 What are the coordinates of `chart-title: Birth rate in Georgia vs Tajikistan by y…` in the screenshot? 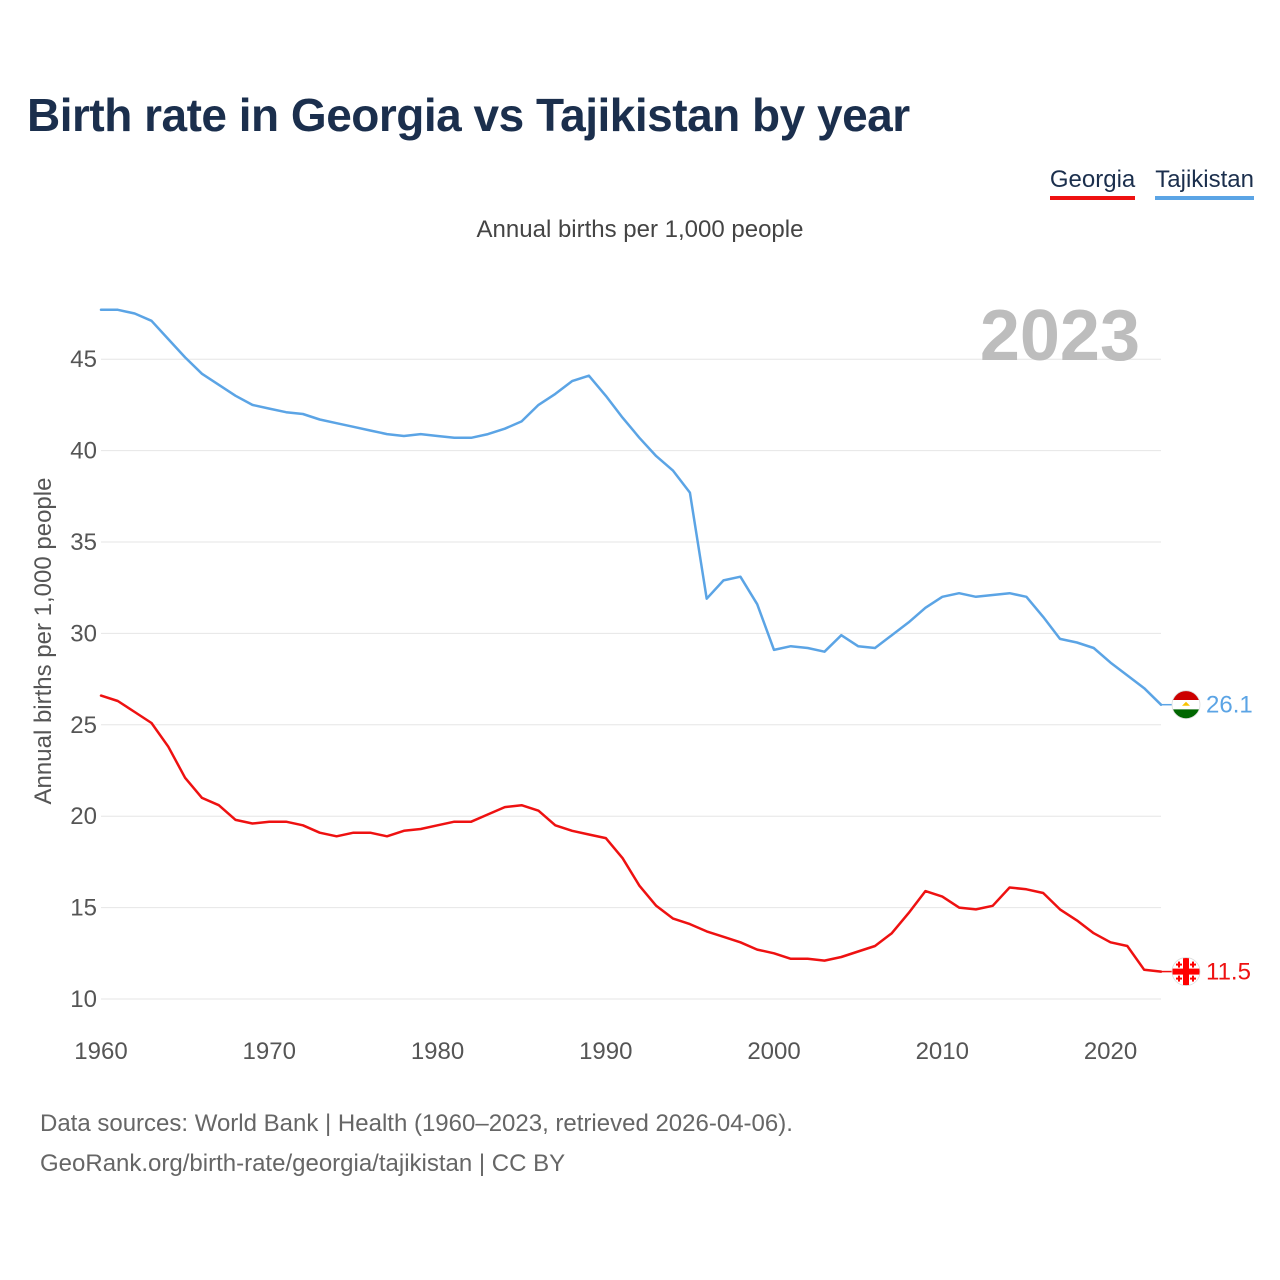 It's located at (468, 115).